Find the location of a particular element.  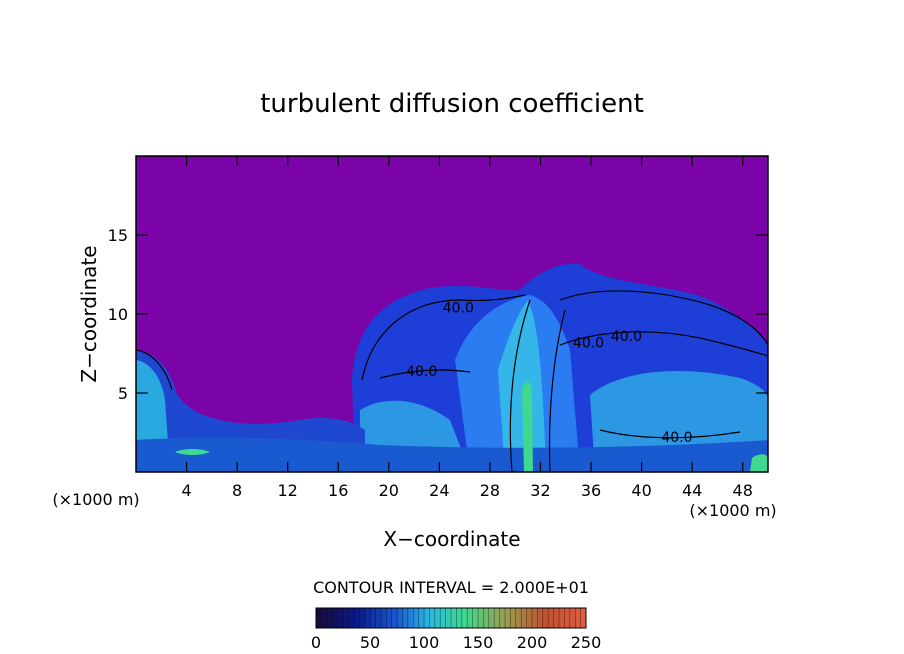

x-unit-right: (×1000 m) is located at coordinates (732, 510).